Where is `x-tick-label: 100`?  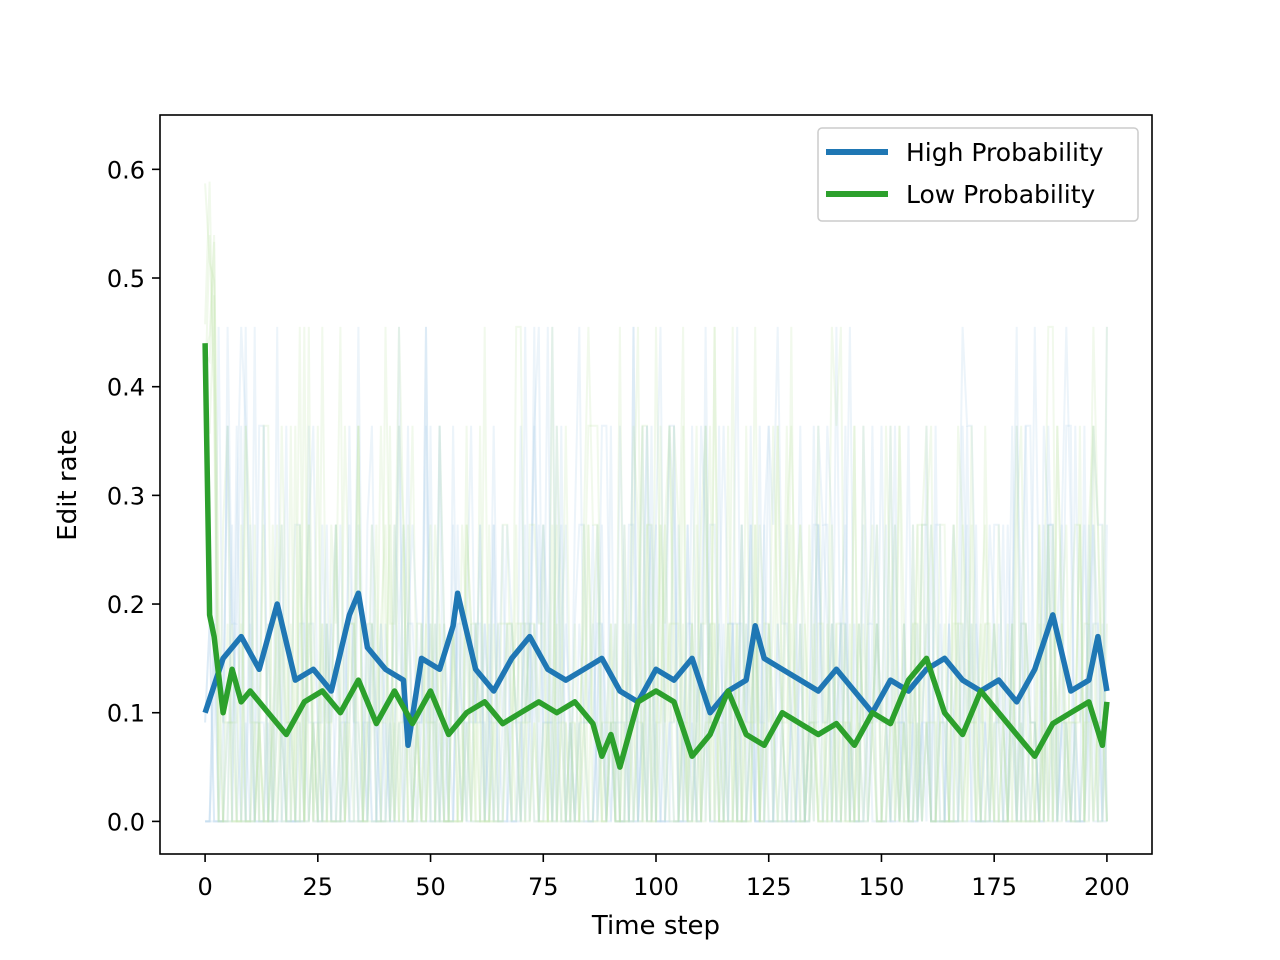
x-tick-label: 100 is located at coordinates (656, 887).